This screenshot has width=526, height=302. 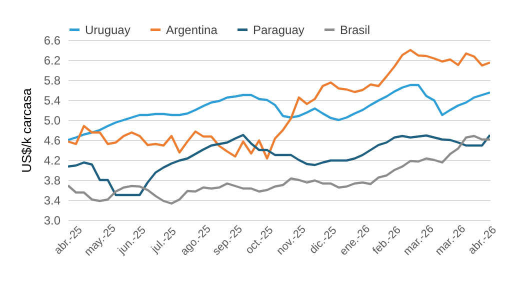 I want to click on y-tick-label: 5.4, so click(x=52, y=101).